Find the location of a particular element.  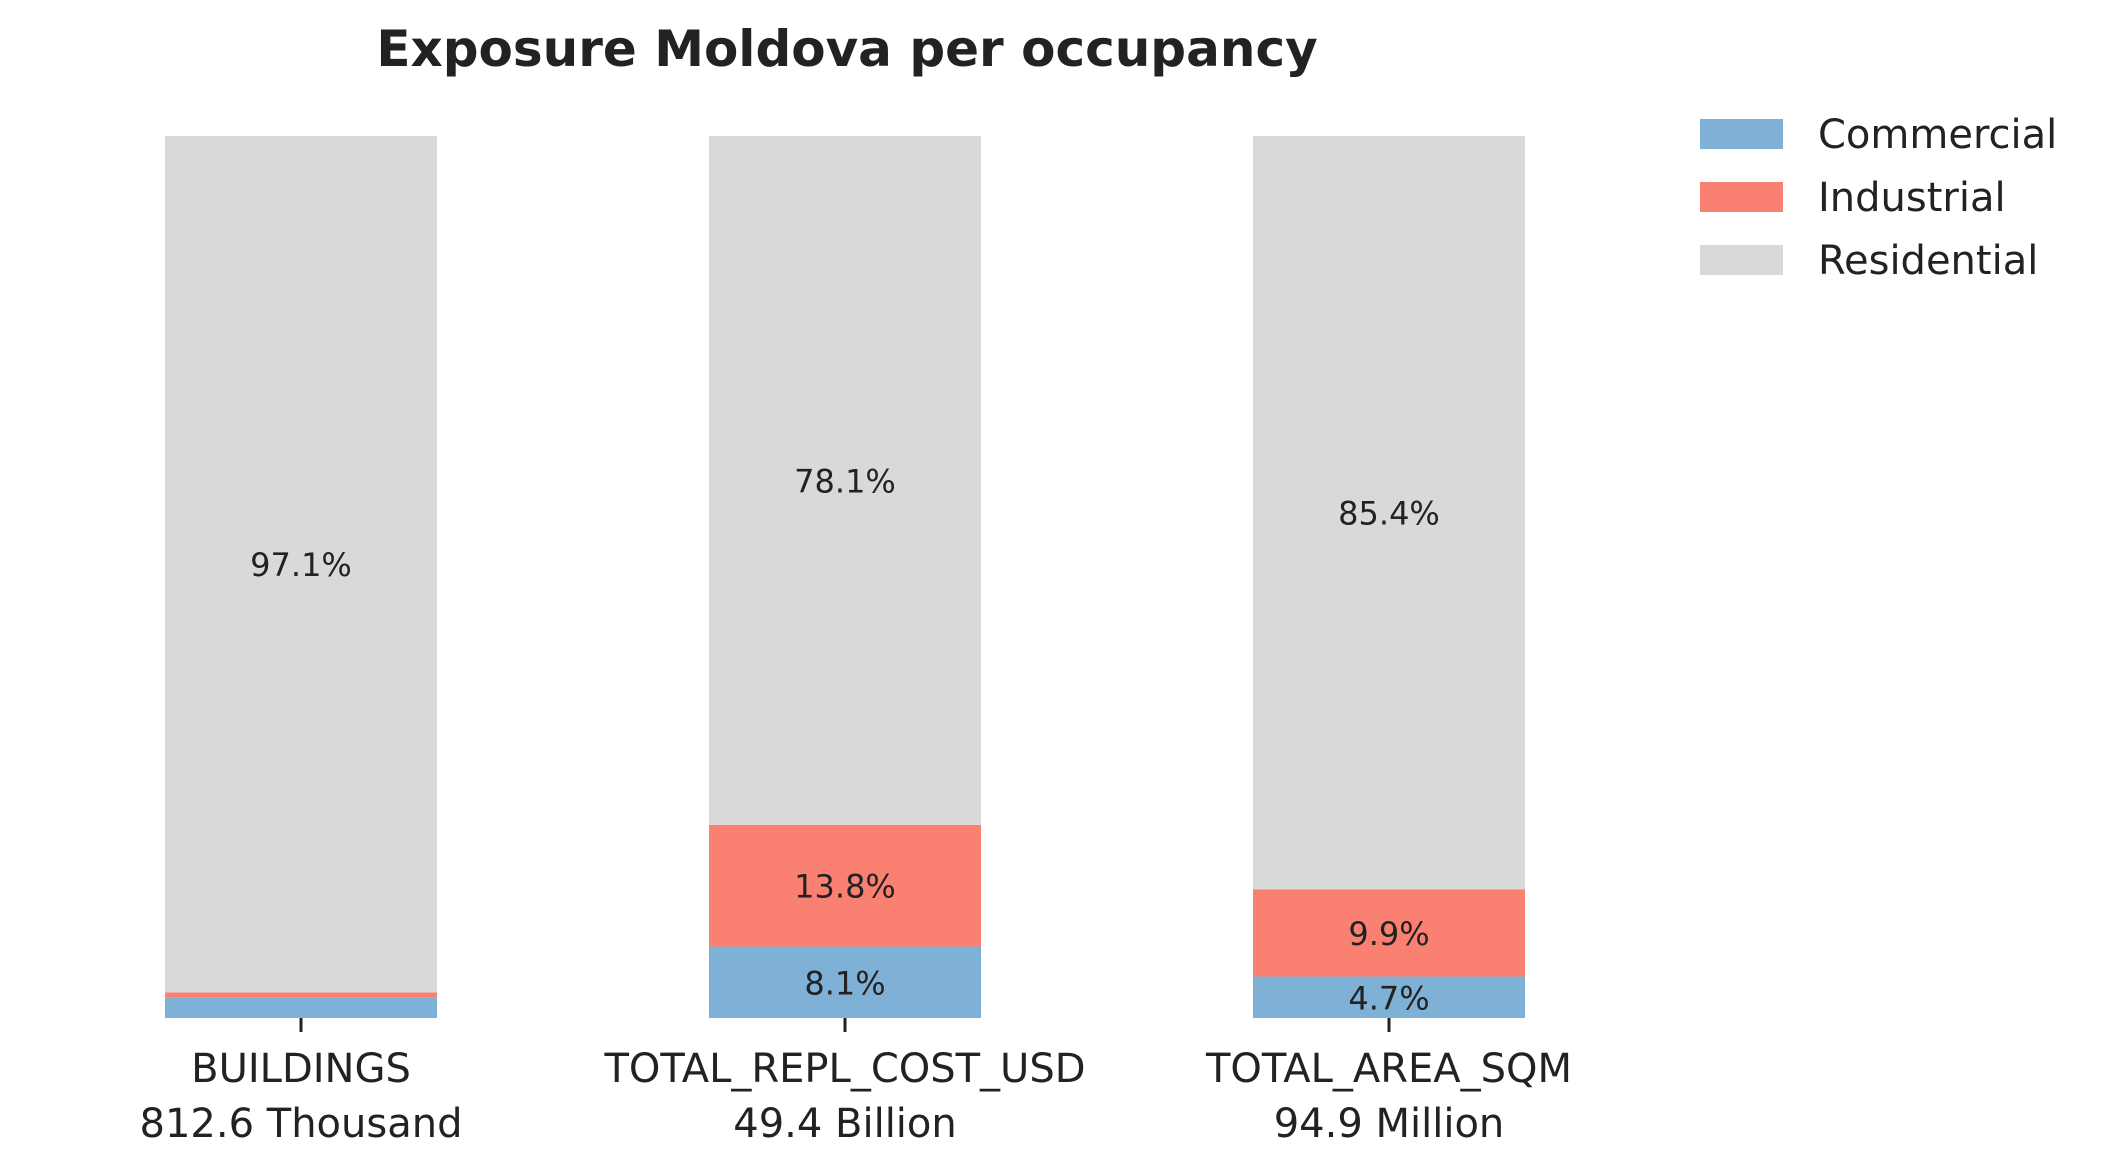

segment-label-total-repl-cost-usd-residential: 78.1% is located at coordinates (845, 481).